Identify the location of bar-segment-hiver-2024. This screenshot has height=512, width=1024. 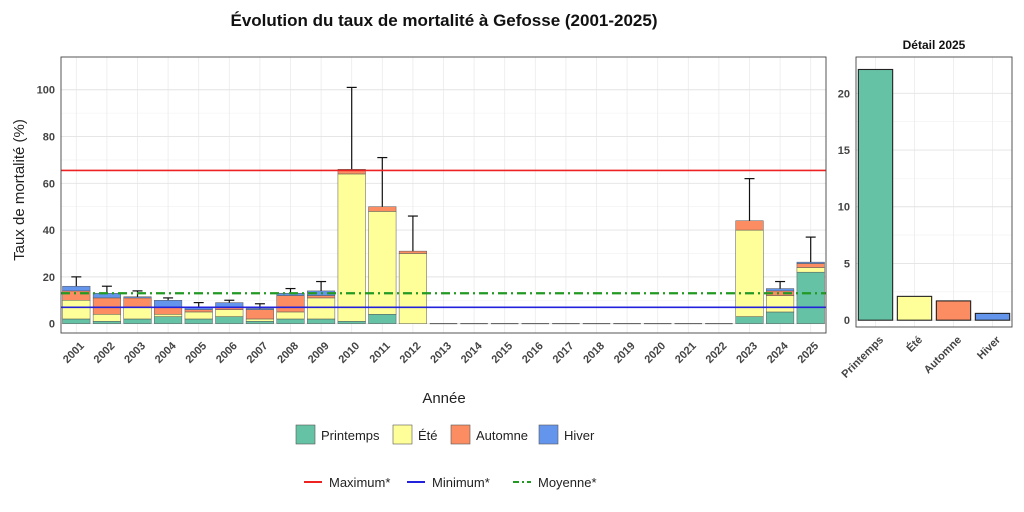
(780, 290).